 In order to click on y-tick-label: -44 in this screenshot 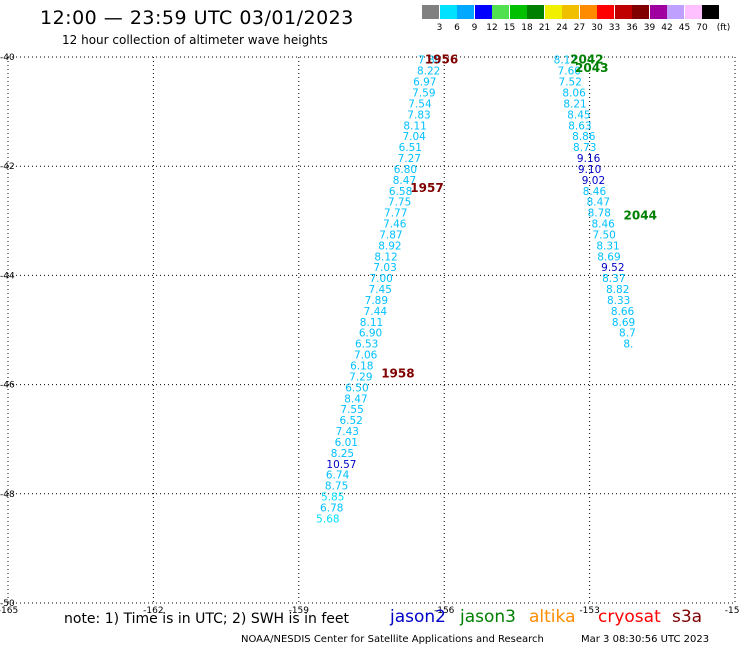, I will do `click(7, 276)`.